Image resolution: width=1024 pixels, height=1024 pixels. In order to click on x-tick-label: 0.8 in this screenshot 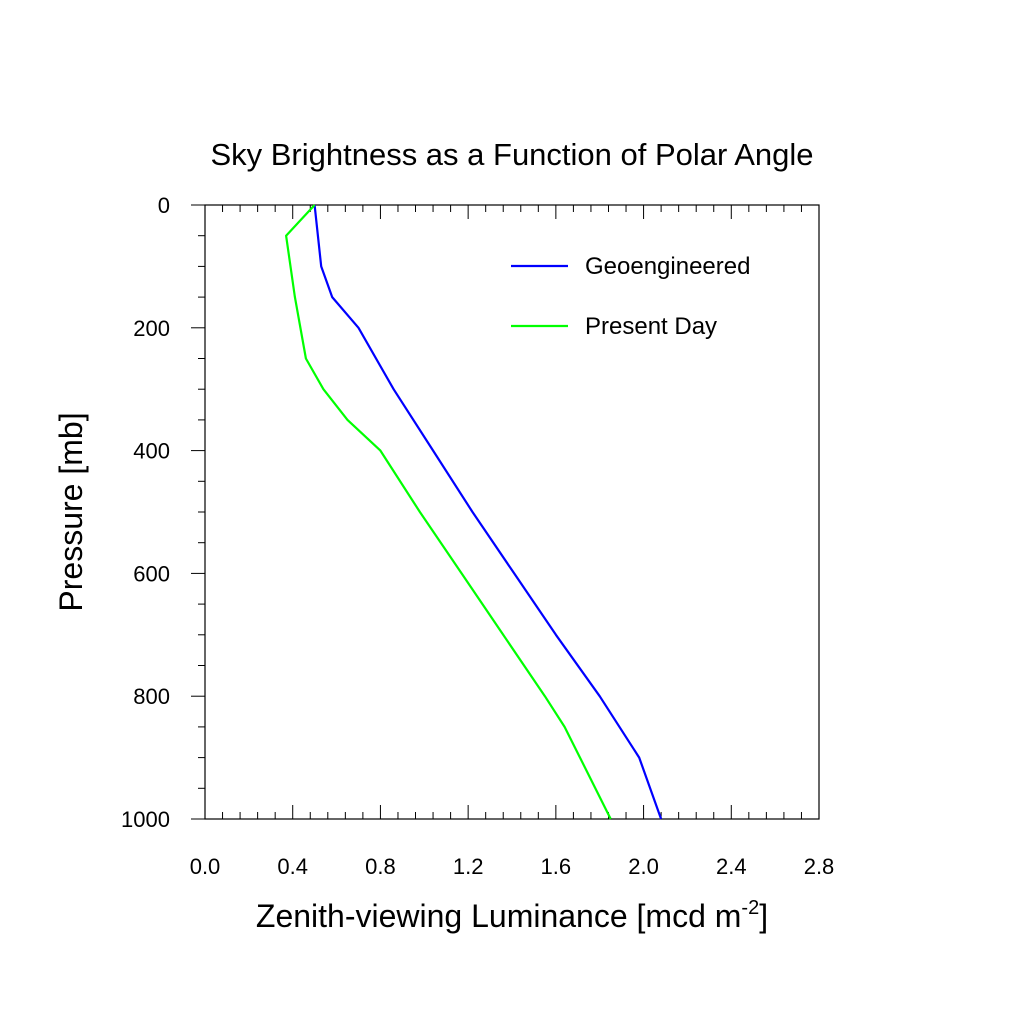, I will do `click(380, 866)`.